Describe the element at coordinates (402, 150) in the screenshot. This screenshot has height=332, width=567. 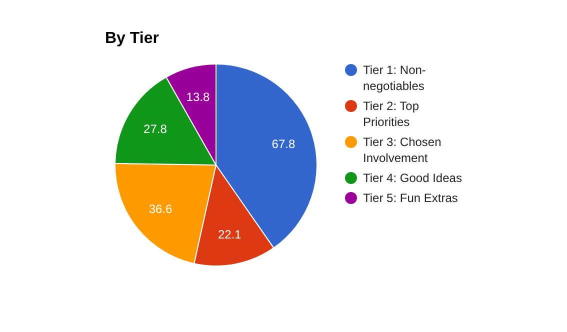
I see `legend-label: Tier 3: Chosen Involvement` at that location.